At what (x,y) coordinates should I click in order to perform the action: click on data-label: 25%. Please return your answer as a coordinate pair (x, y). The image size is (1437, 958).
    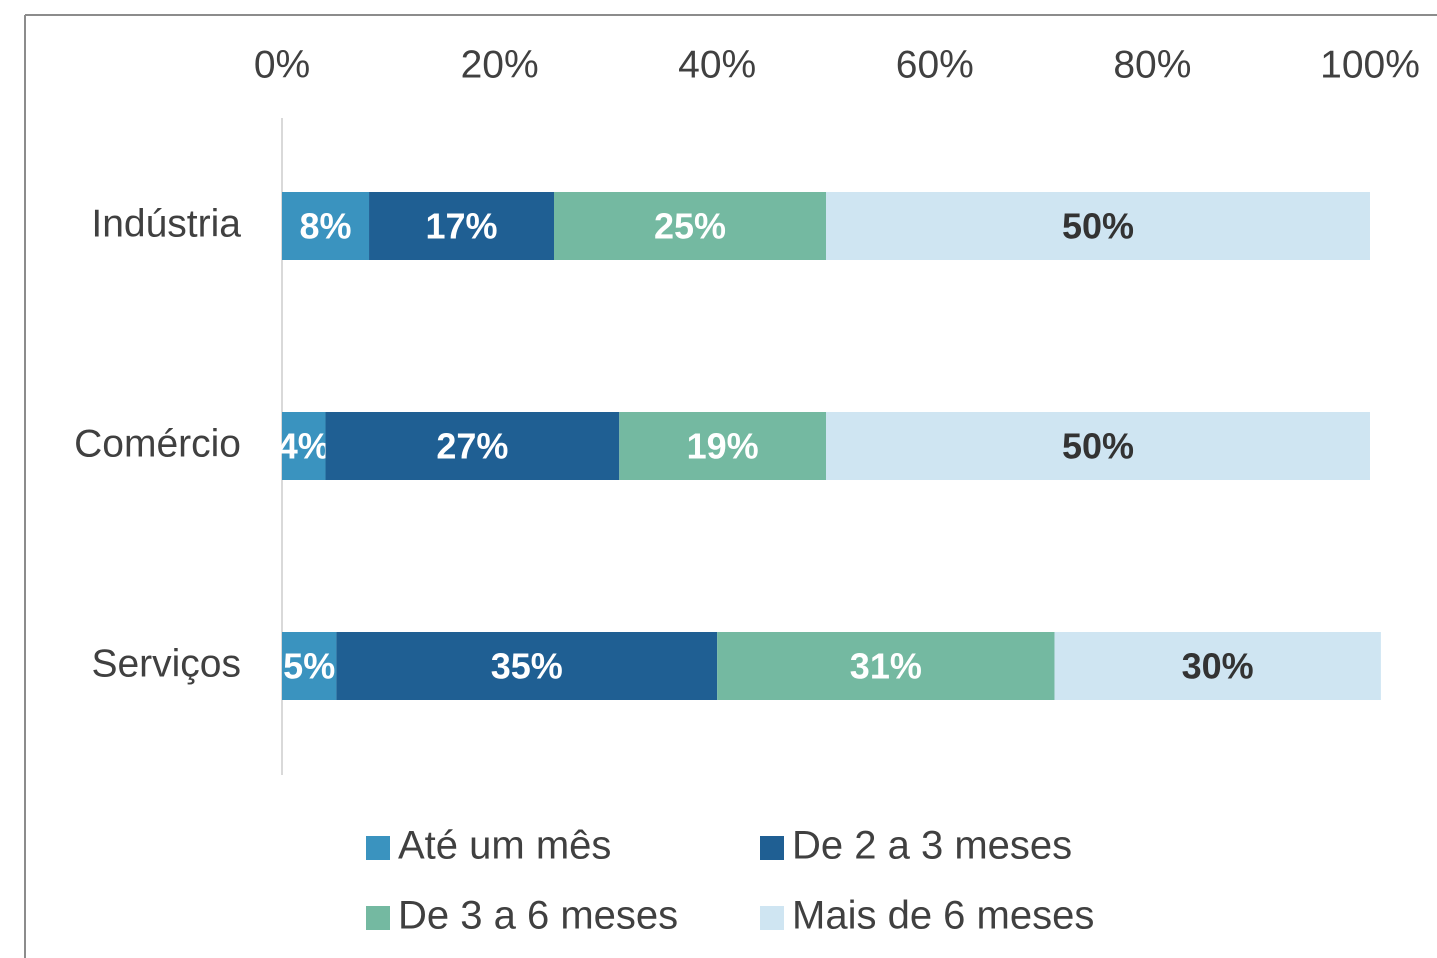
    Looking at the image, I should click on (690, 226).